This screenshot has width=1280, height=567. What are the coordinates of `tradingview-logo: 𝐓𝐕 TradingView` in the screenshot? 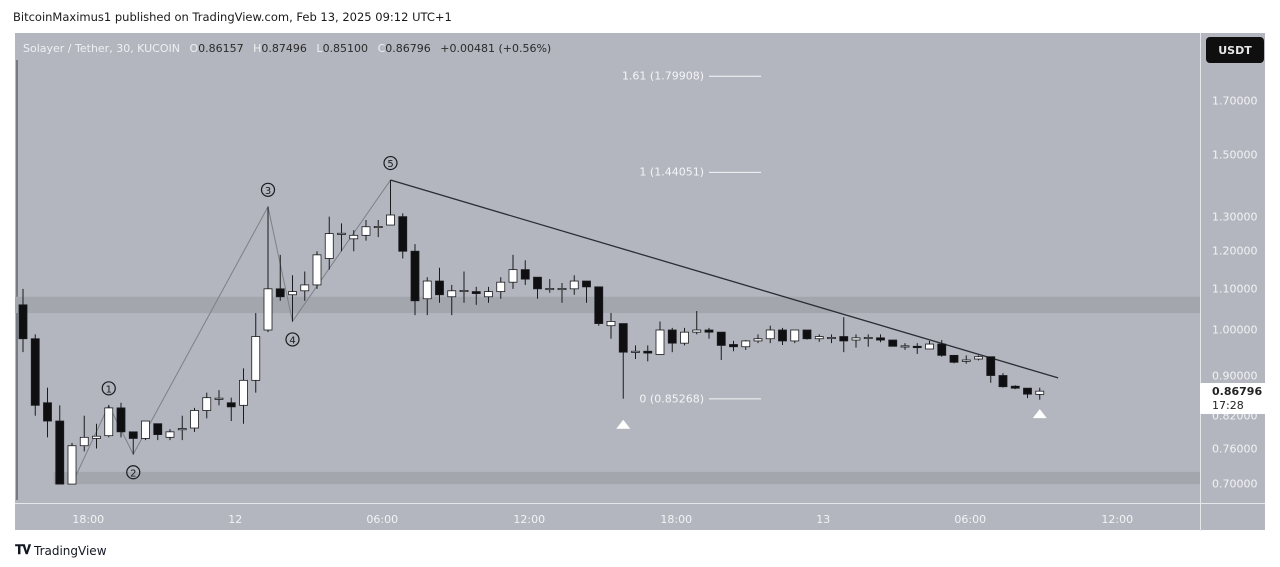 It's located at (61, 550).